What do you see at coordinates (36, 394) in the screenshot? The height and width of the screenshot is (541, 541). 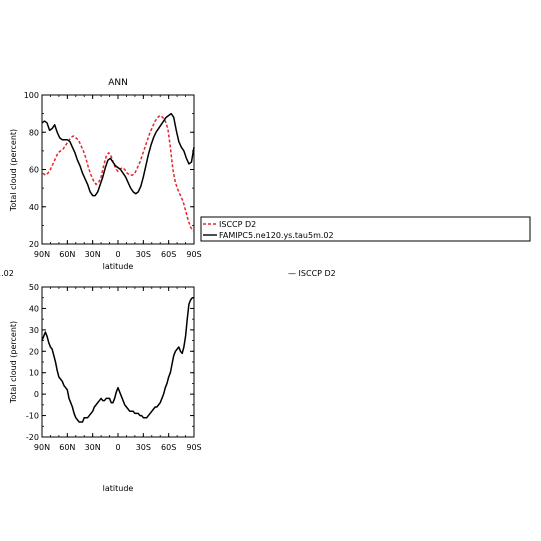 I see `y-tick-label: 0` at bounding box center [36, 394].